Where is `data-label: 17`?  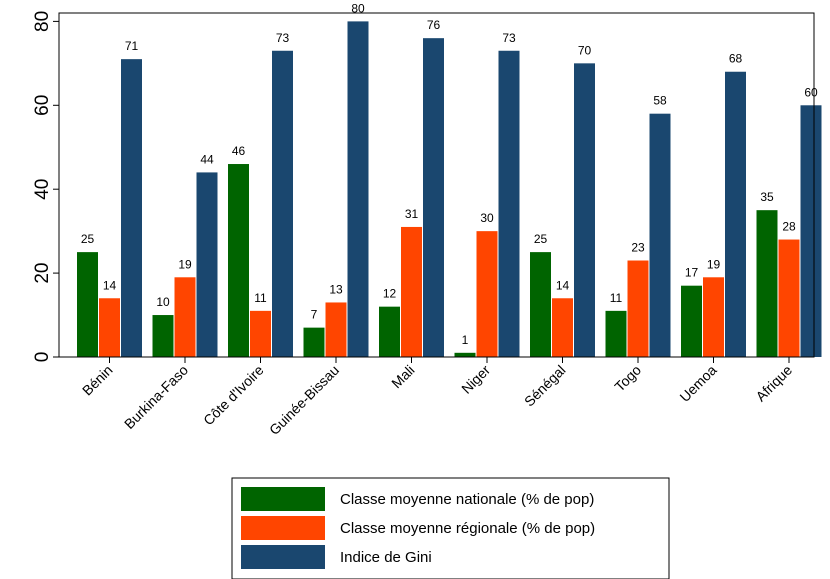
data-label: 17 is located at coordinates (692, 273).